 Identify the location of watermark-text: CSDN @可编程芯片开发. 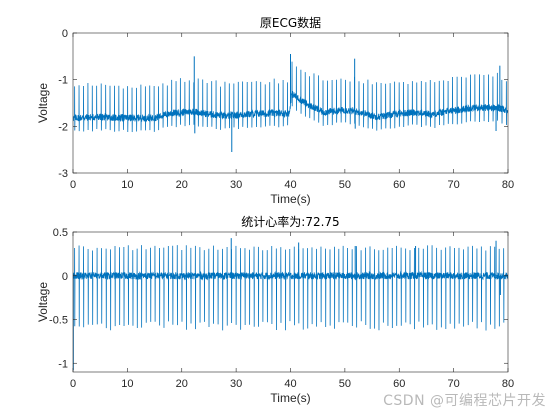
(464, 401).